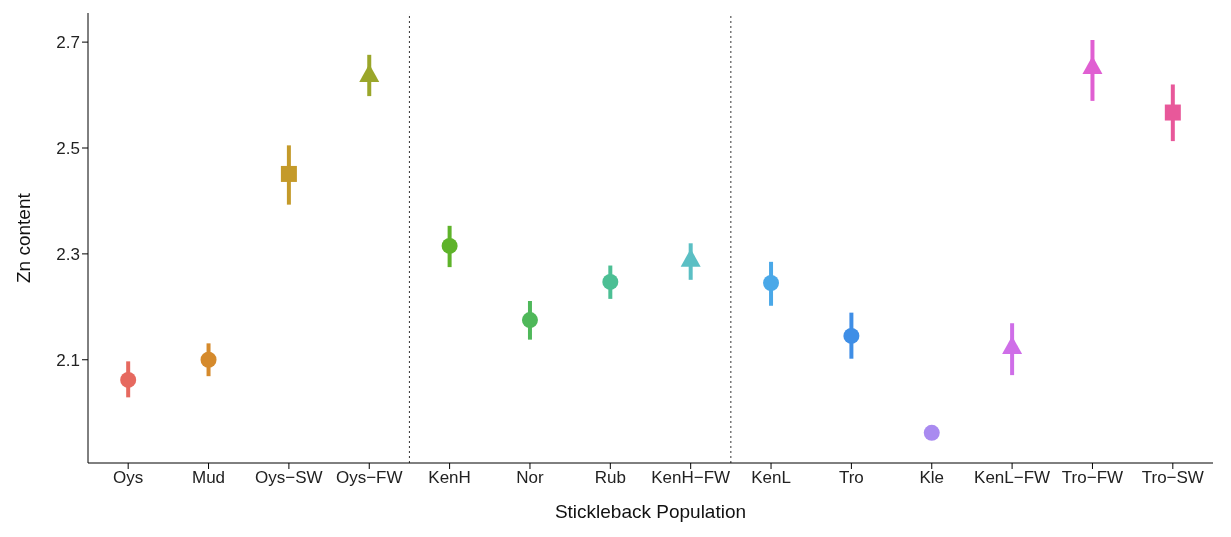 This screenshot has height=537, width=1231. Describe the element at coordinates (1172, 478) in the screenshot. I see `x-tick-label: Tro−SW` at that location.